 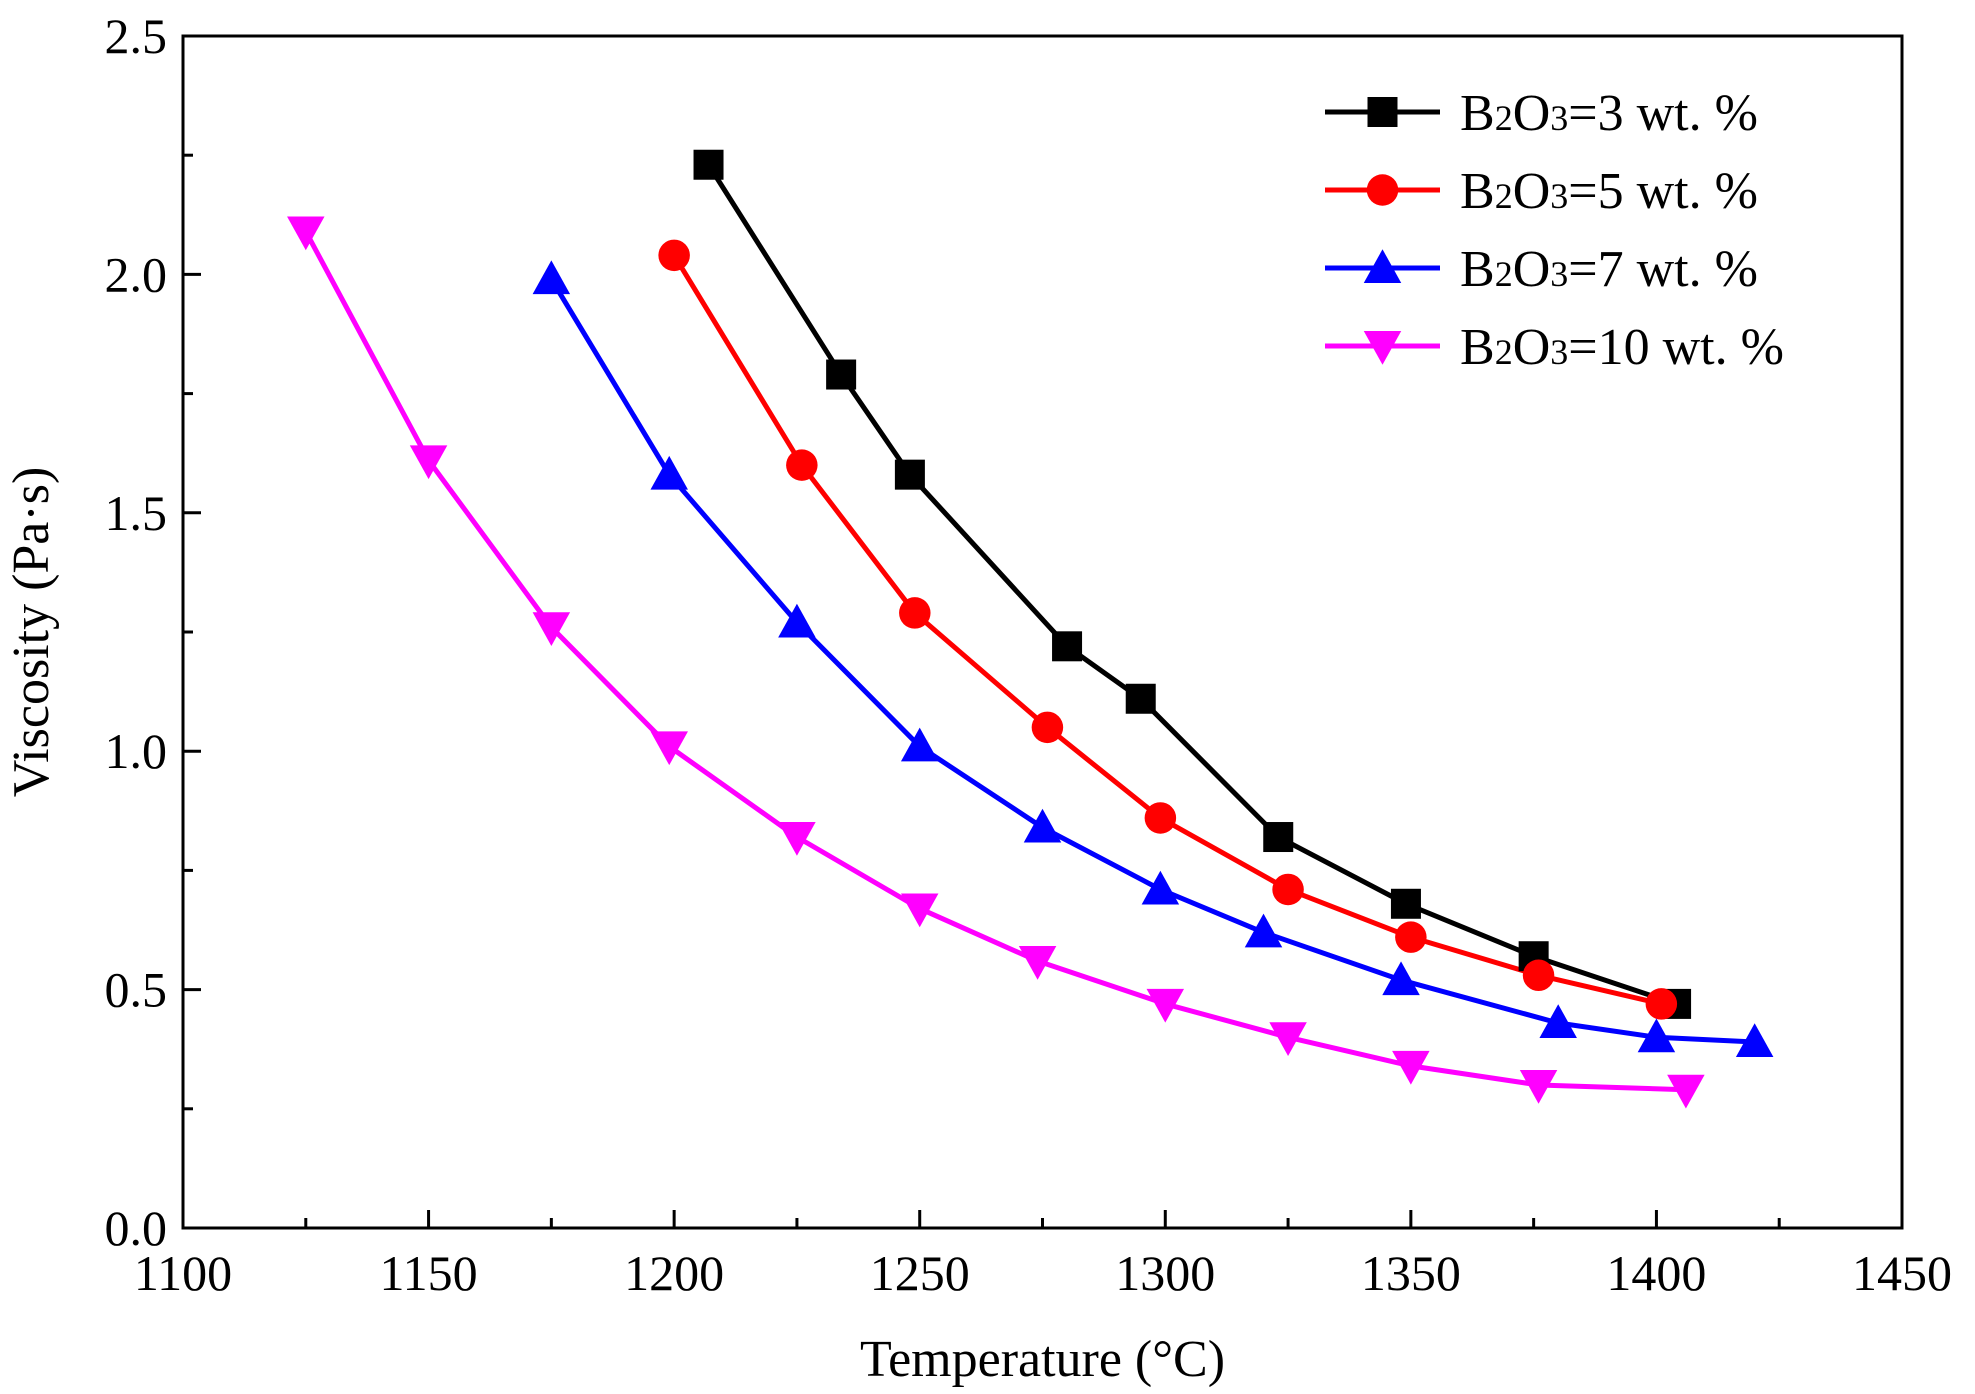 I want to click on x-tick-label: 1250, so click(x=920, y=1273).